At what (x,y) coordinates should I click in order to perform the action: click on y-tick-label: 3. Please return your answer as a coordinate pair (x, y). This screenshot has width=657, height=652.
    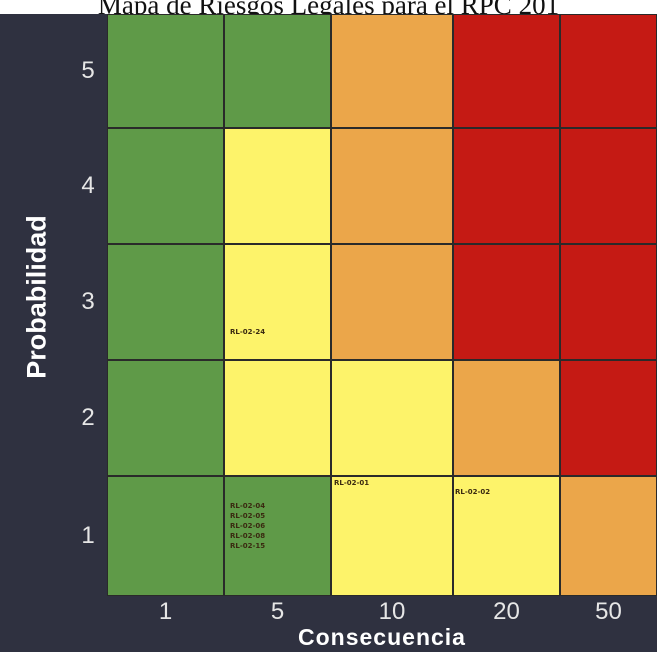
    Looking at the image, I should click on (88, 301).